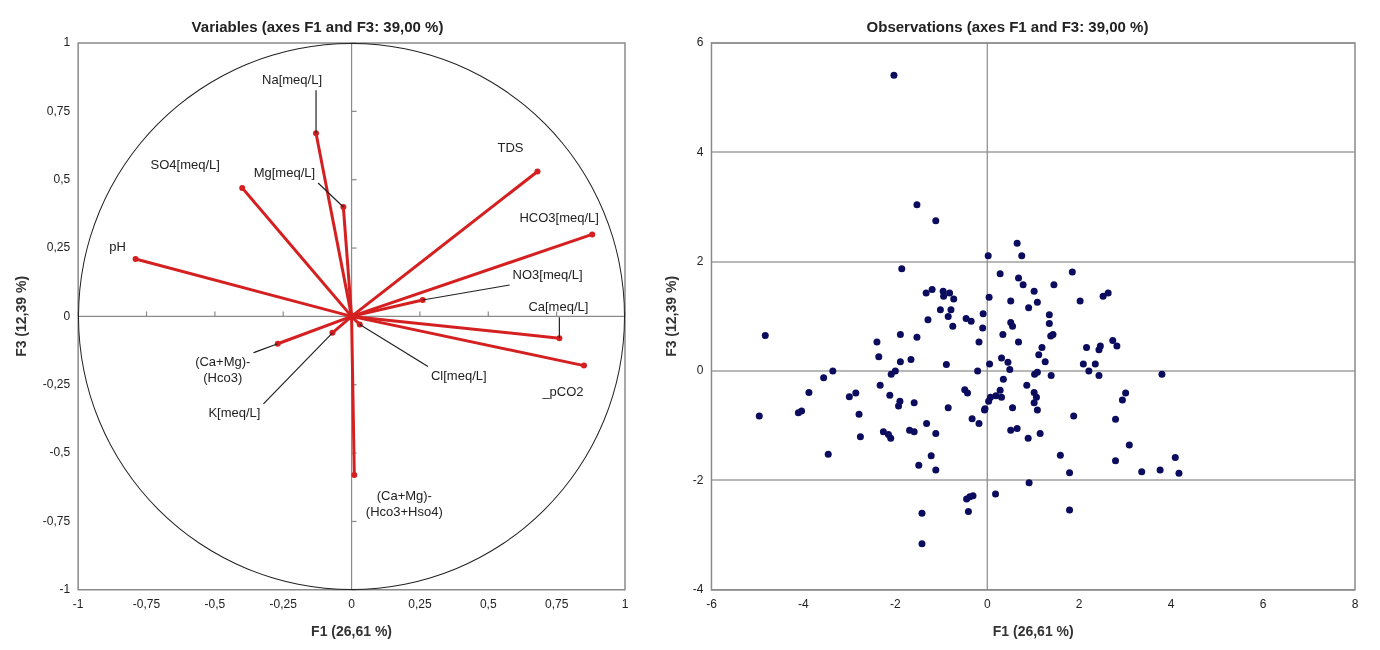  Describe the element at coordinates (547, 274) in the screenshot. I see `text: NO3[meq/L]` at that location.